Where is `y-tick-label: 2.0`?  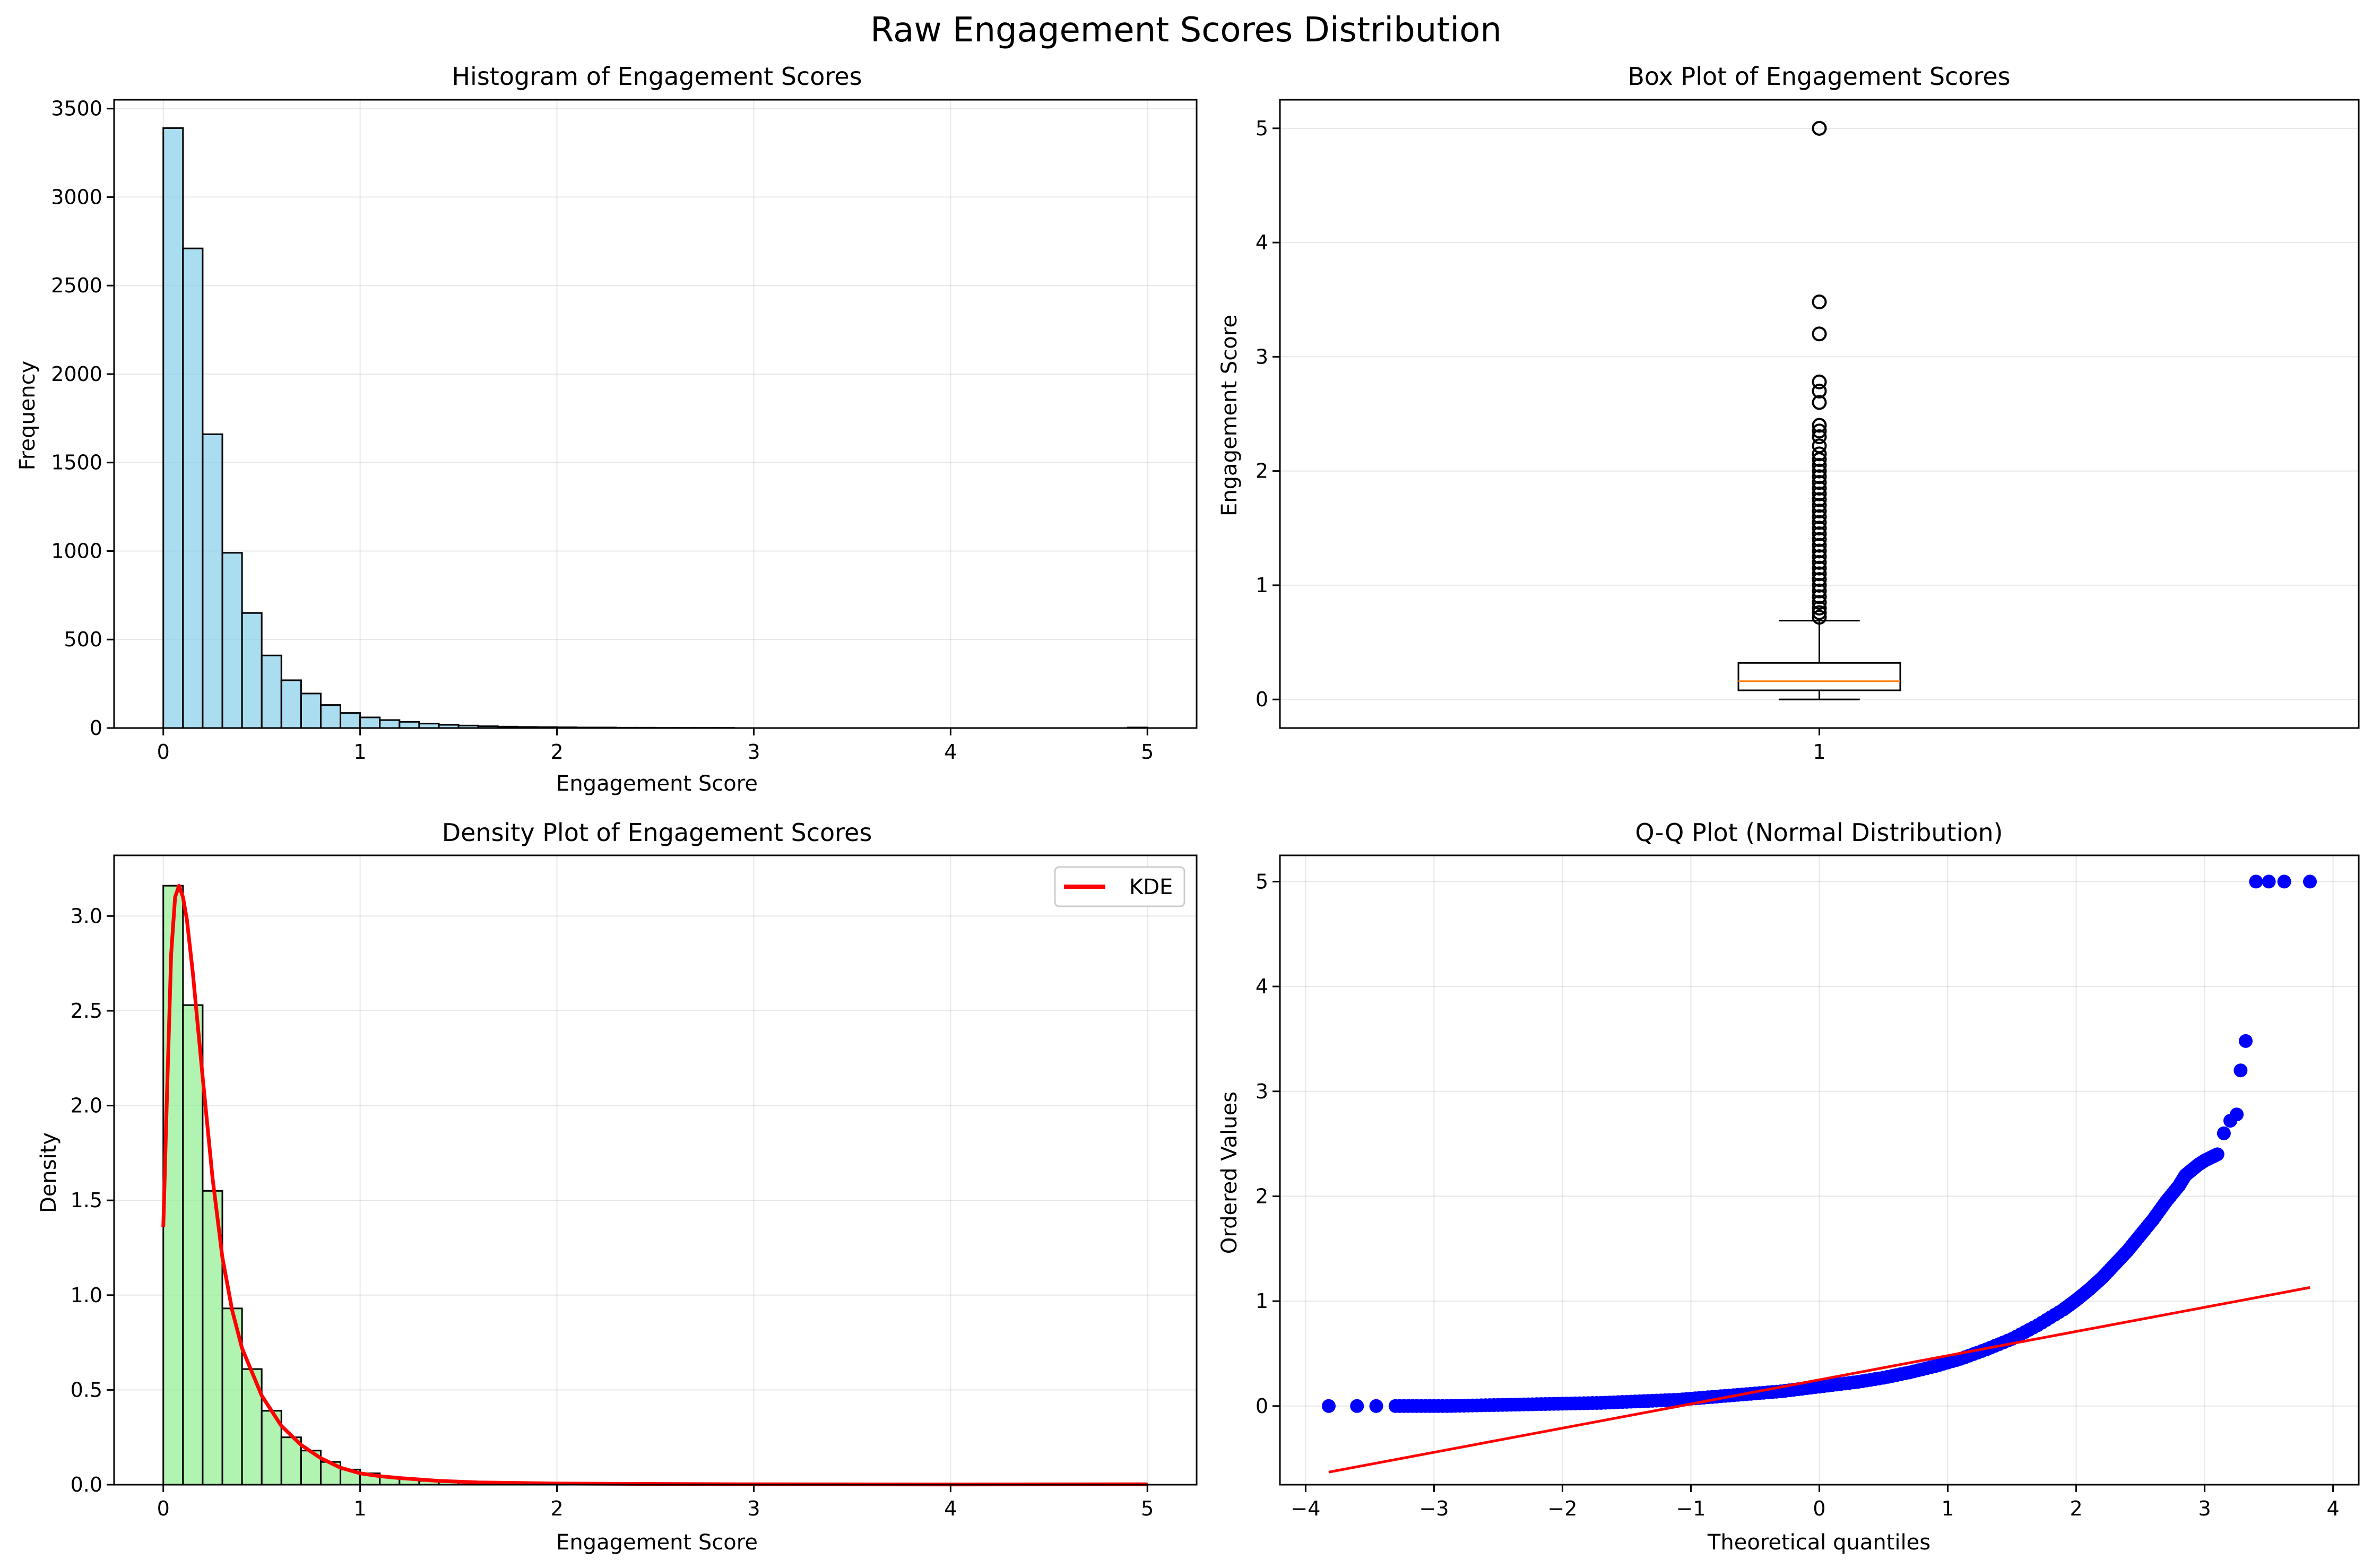 y-tick-label: 2.0 is located at coordinates (86, 1105).